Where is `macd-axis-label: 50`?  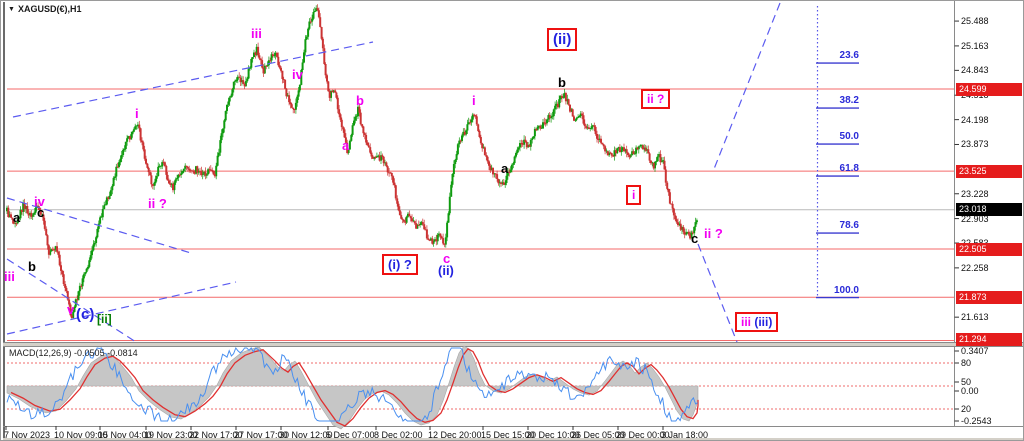
macd-axis-label: 50 is located at coordinates (966, 382).